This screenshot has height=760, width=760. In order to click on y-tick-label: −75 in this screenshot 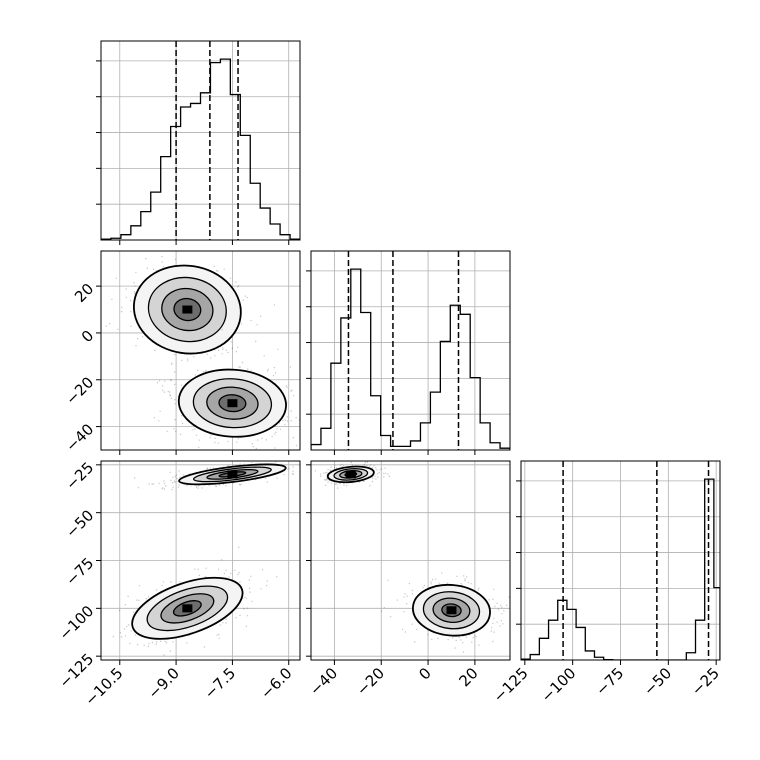, I will do `click(79, 571)`.